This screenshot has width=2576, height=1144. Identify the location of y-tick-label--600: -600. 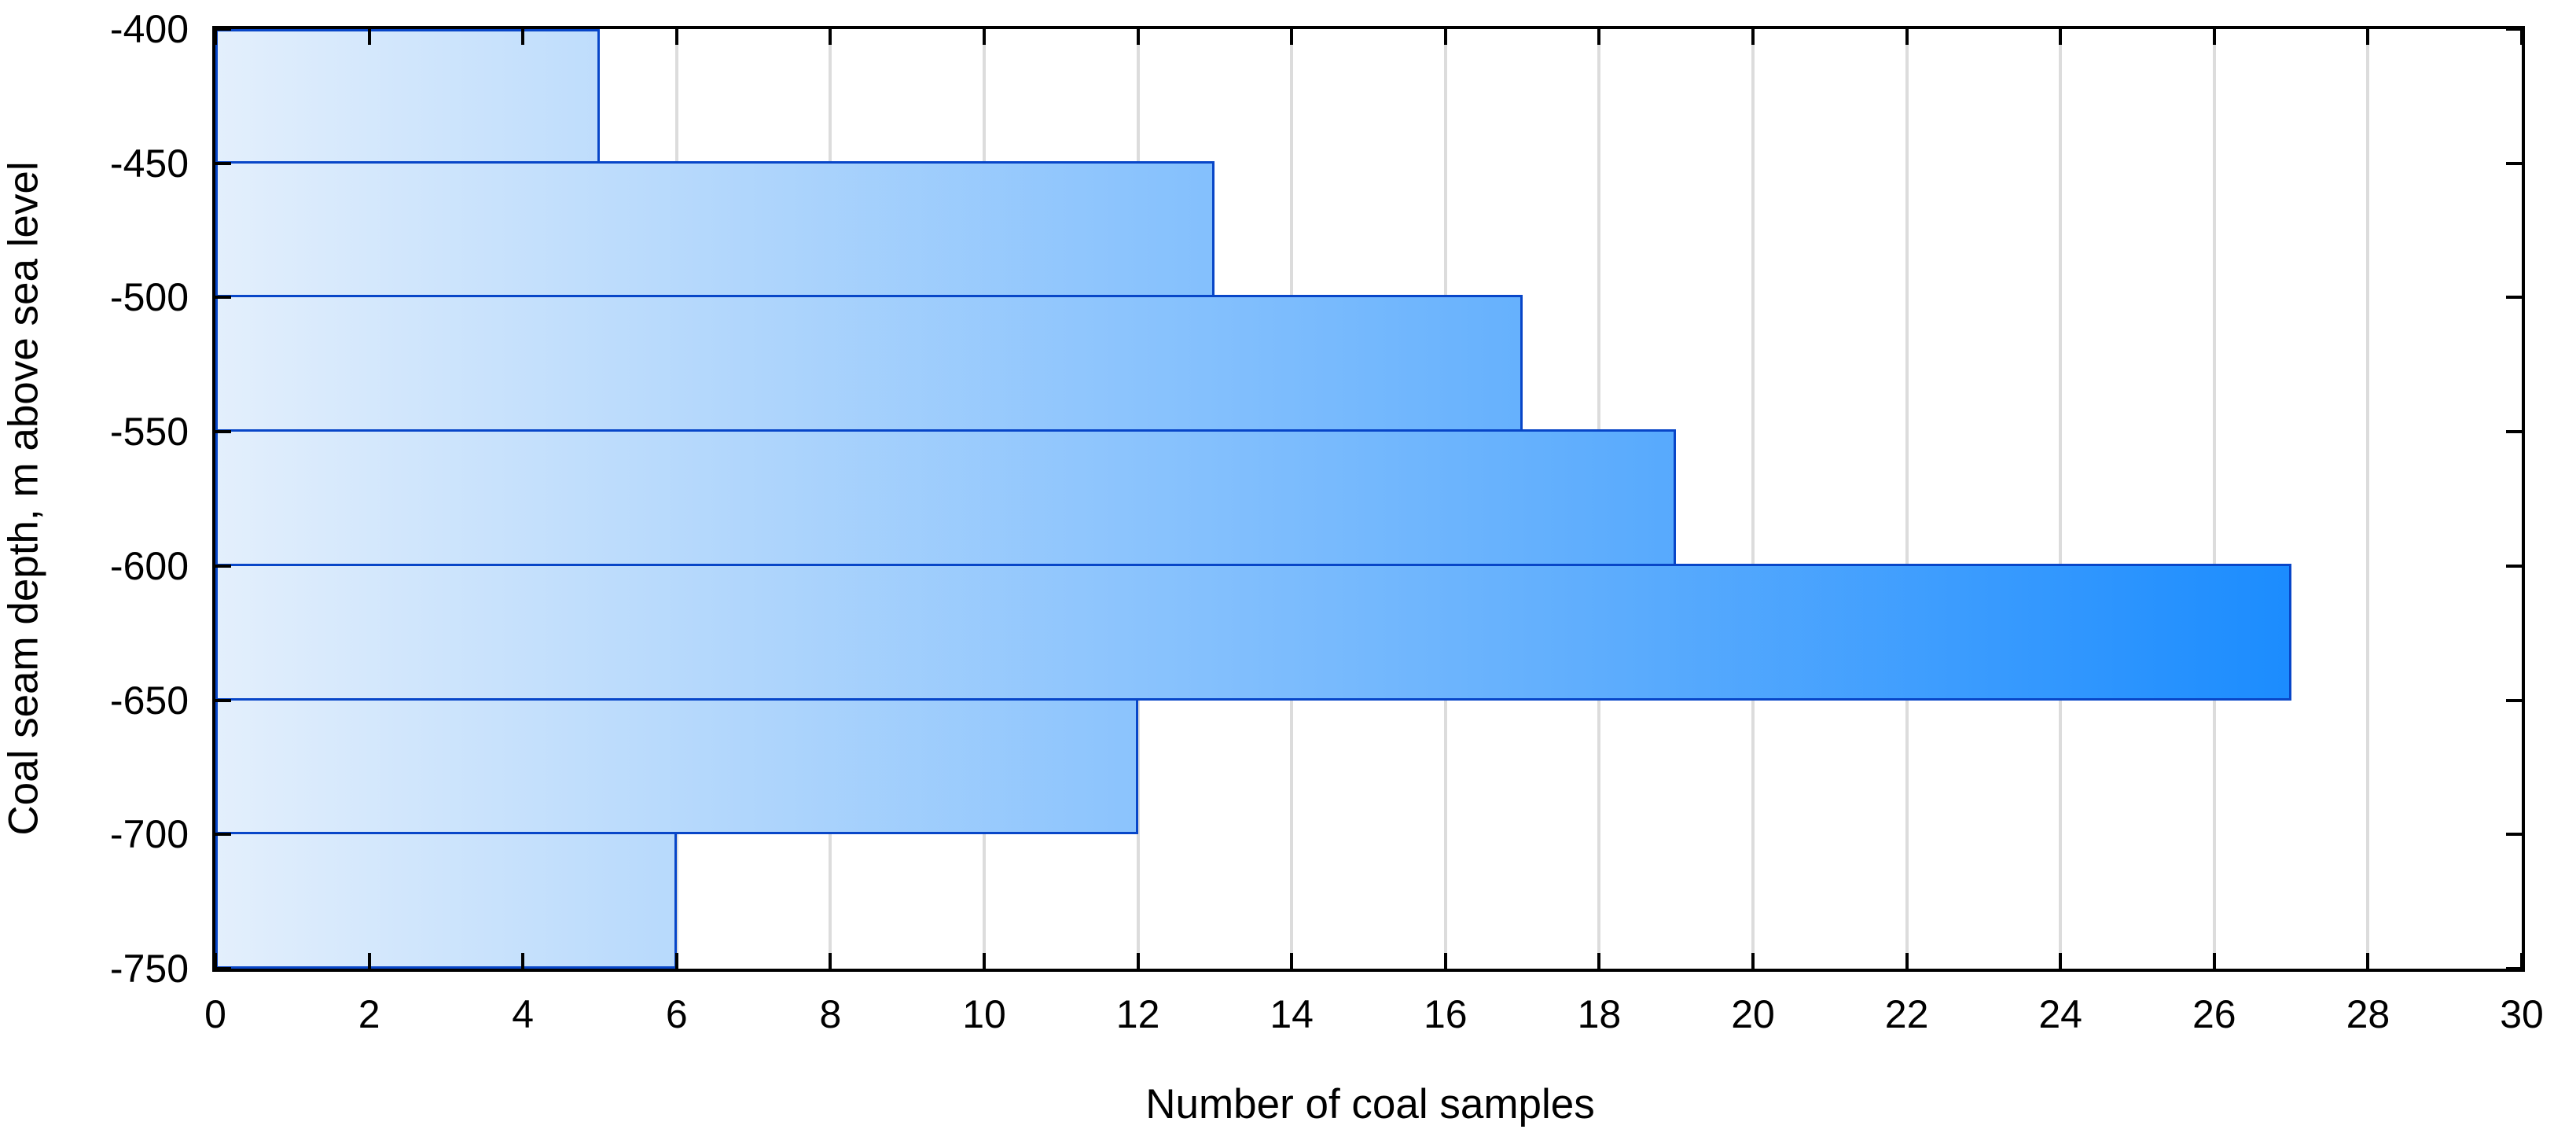
(149, 565).